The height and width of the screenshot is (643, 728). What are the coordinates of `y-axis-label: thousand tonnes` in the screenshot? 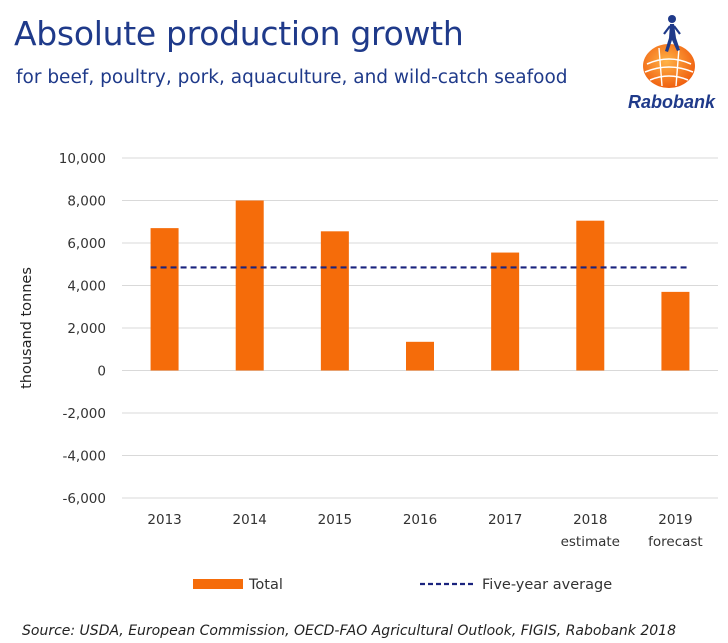 It's located at (27, 328).